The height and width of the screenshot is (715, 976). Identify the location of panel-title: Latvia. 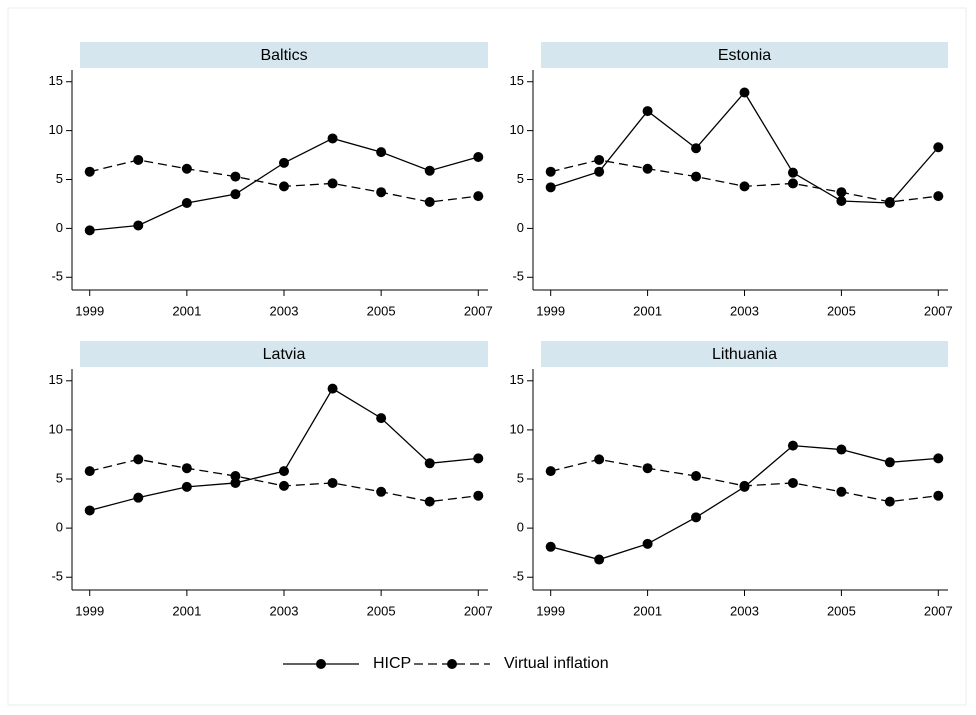
(284, 354).